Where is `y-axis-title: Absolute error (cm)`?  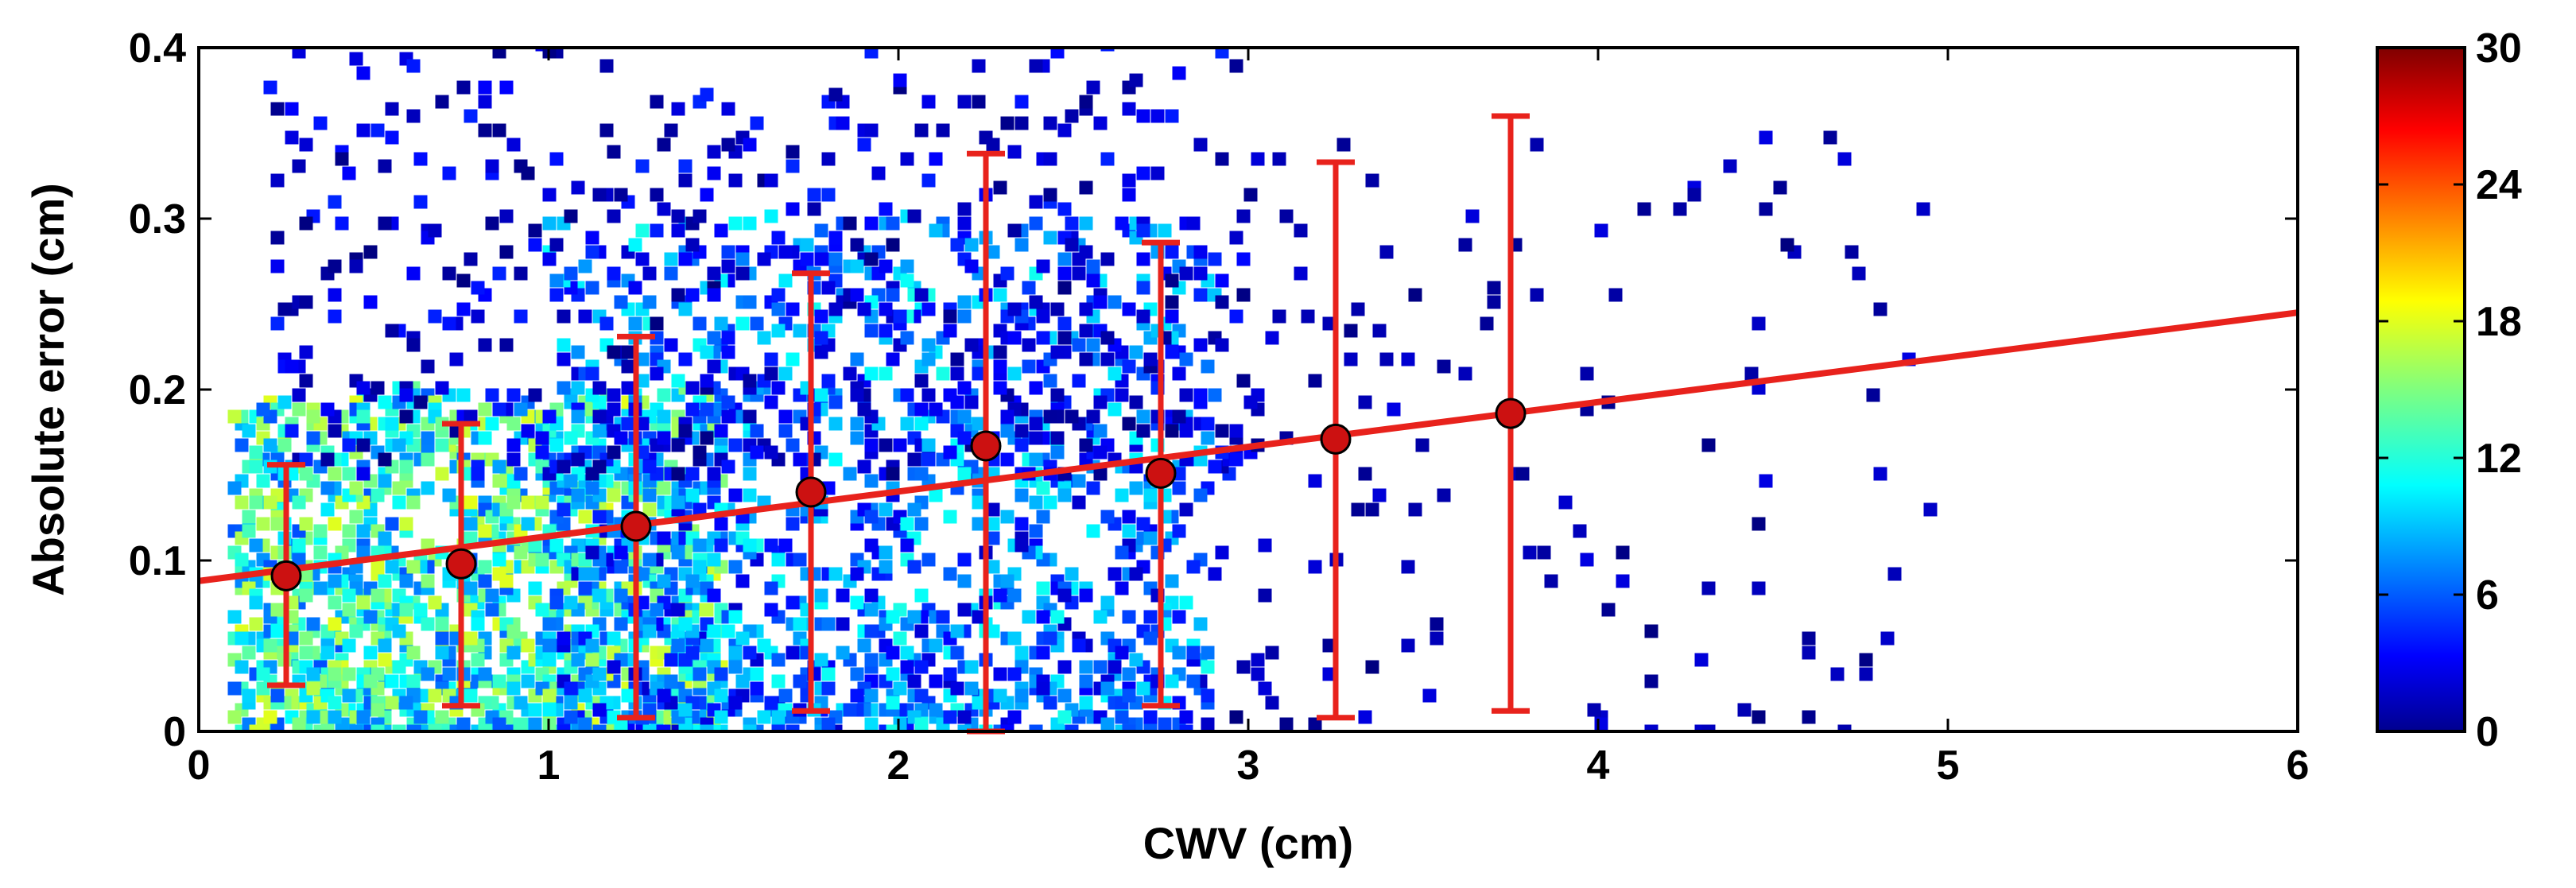 y-axis-title: Absolute error (cm) is located at coordinates (48, 390).